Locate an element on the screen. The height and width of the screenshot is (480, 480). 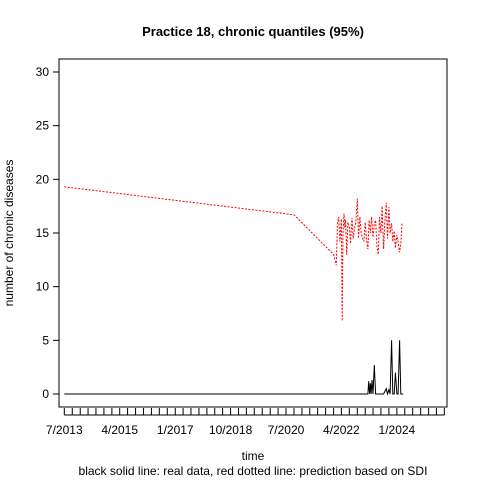
x-tick-label: 10/2018 is located at coordinates (231, 430).